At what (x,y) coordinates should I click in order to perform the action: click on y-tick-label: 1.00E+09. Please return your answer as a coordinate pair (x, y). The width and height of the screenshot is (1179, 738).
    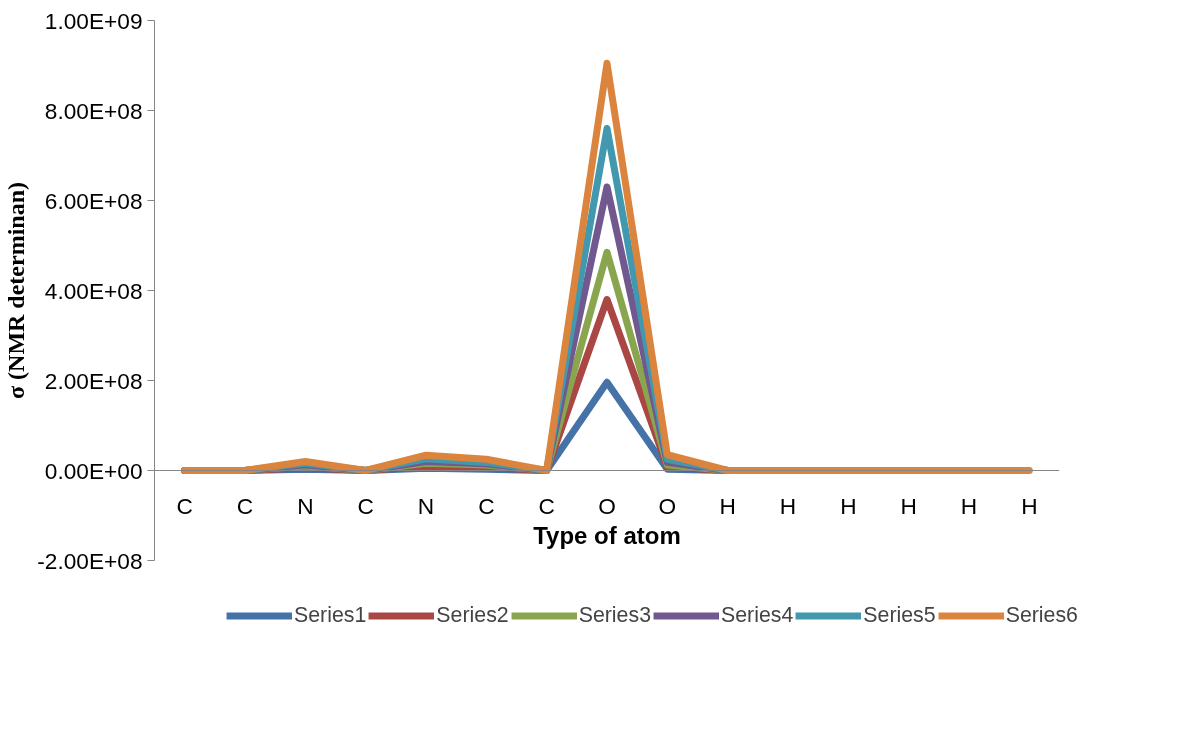
    Looking at the image, I should click on (93, 20).